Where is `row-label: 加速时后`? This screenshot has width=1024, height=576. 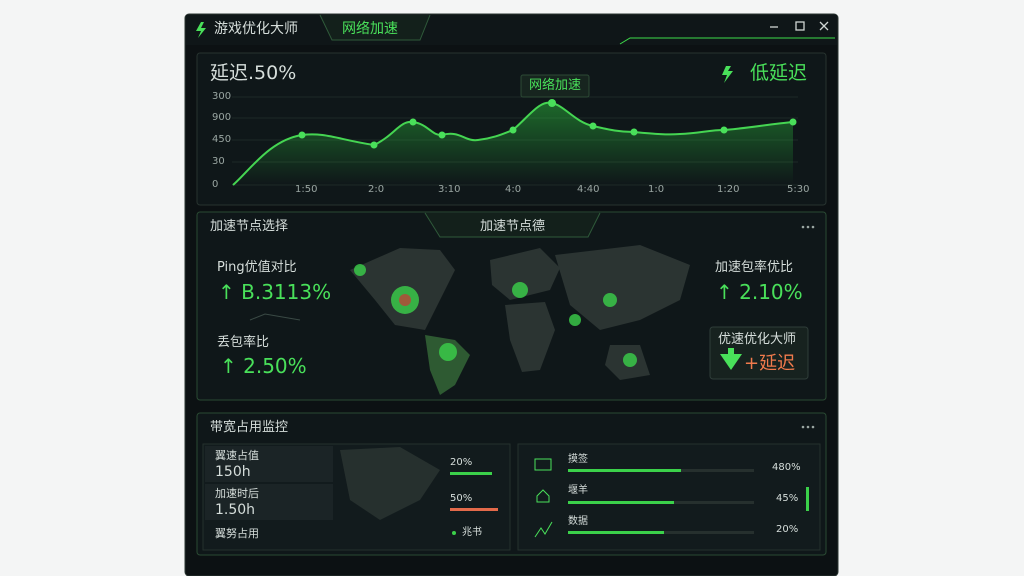 row-label: 加速时后 is located at coordinates (237, 493).